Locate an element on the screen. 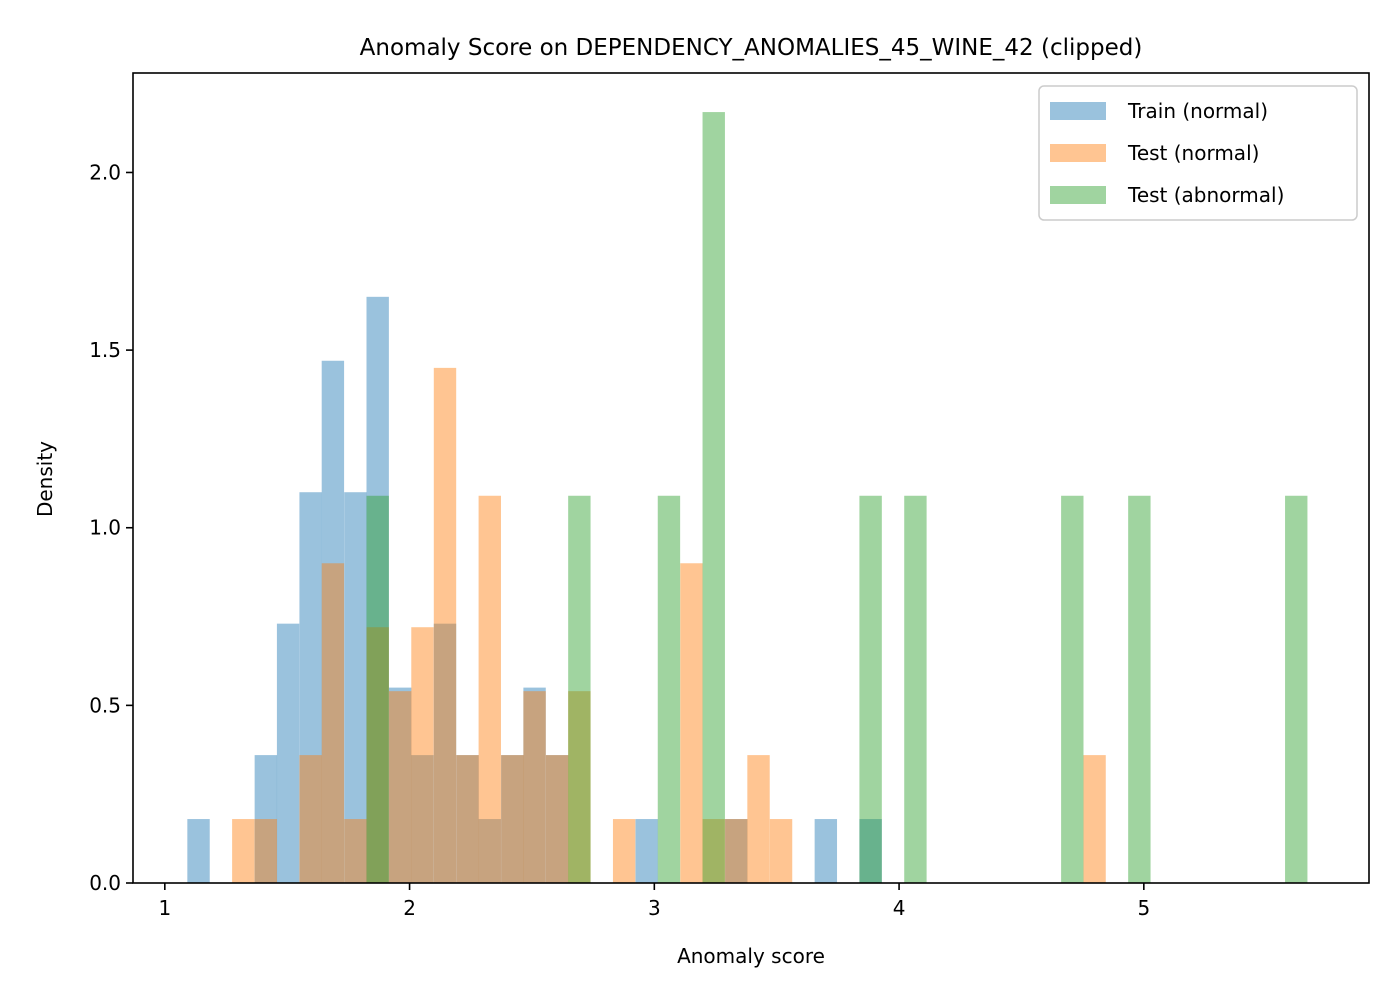 Image resolution: width=1400 pixels, height=1005 pixels. x-tick-label: 4 is located at coordinates (899, 908).